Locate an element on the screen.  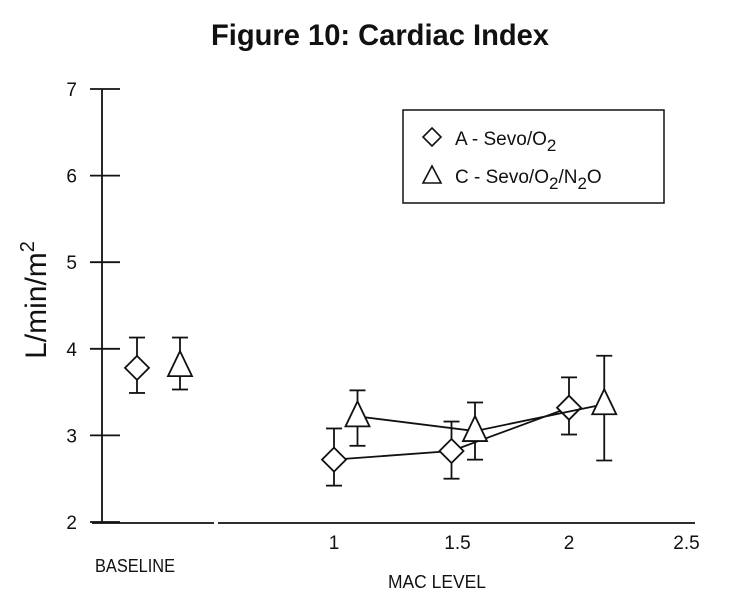
y-axis-label-text: L/min/m is located at coordinates (36, 305).